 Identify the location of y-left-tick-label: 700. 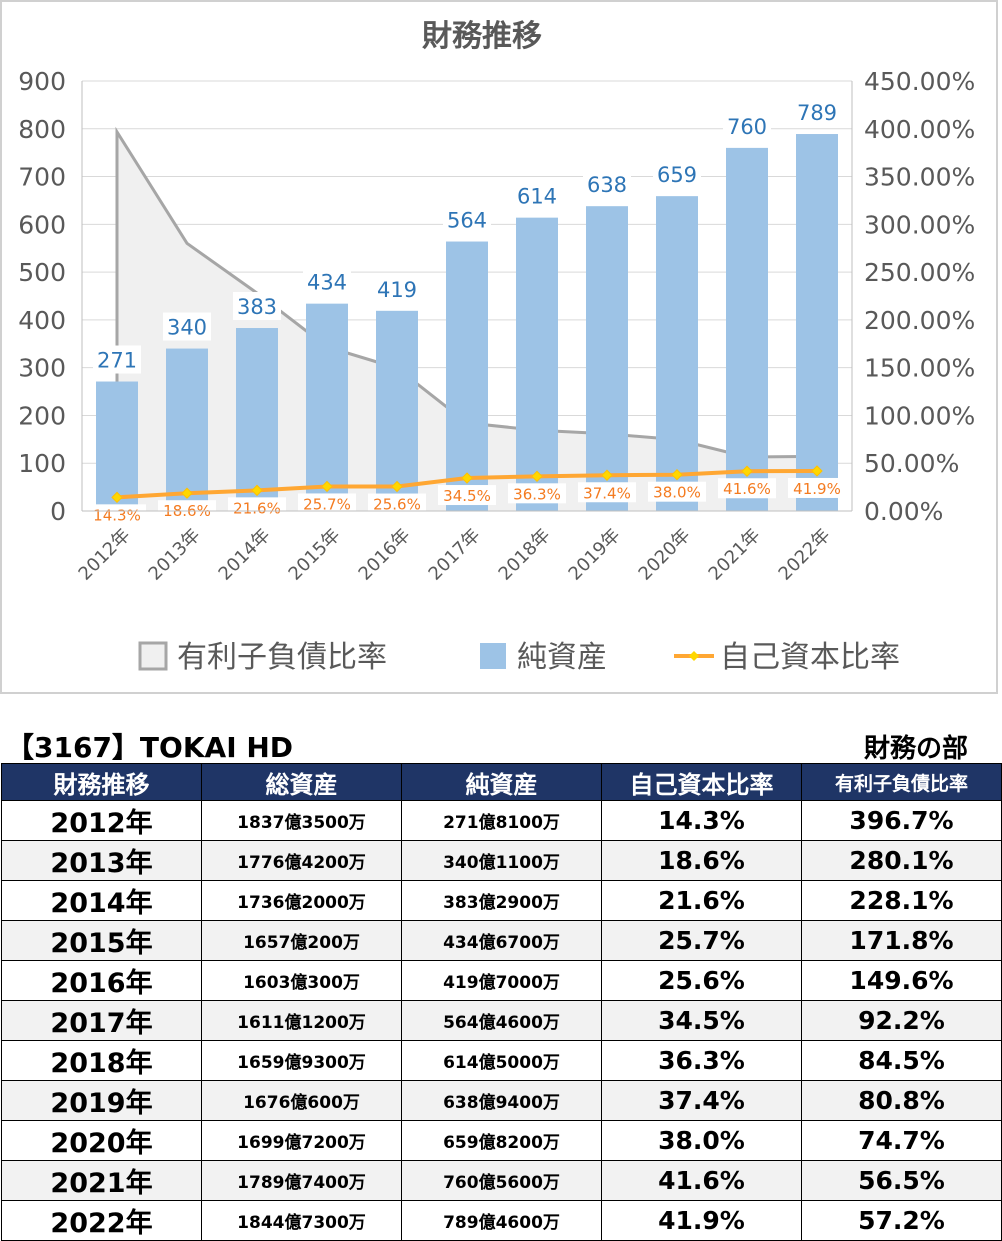
(42, 177).